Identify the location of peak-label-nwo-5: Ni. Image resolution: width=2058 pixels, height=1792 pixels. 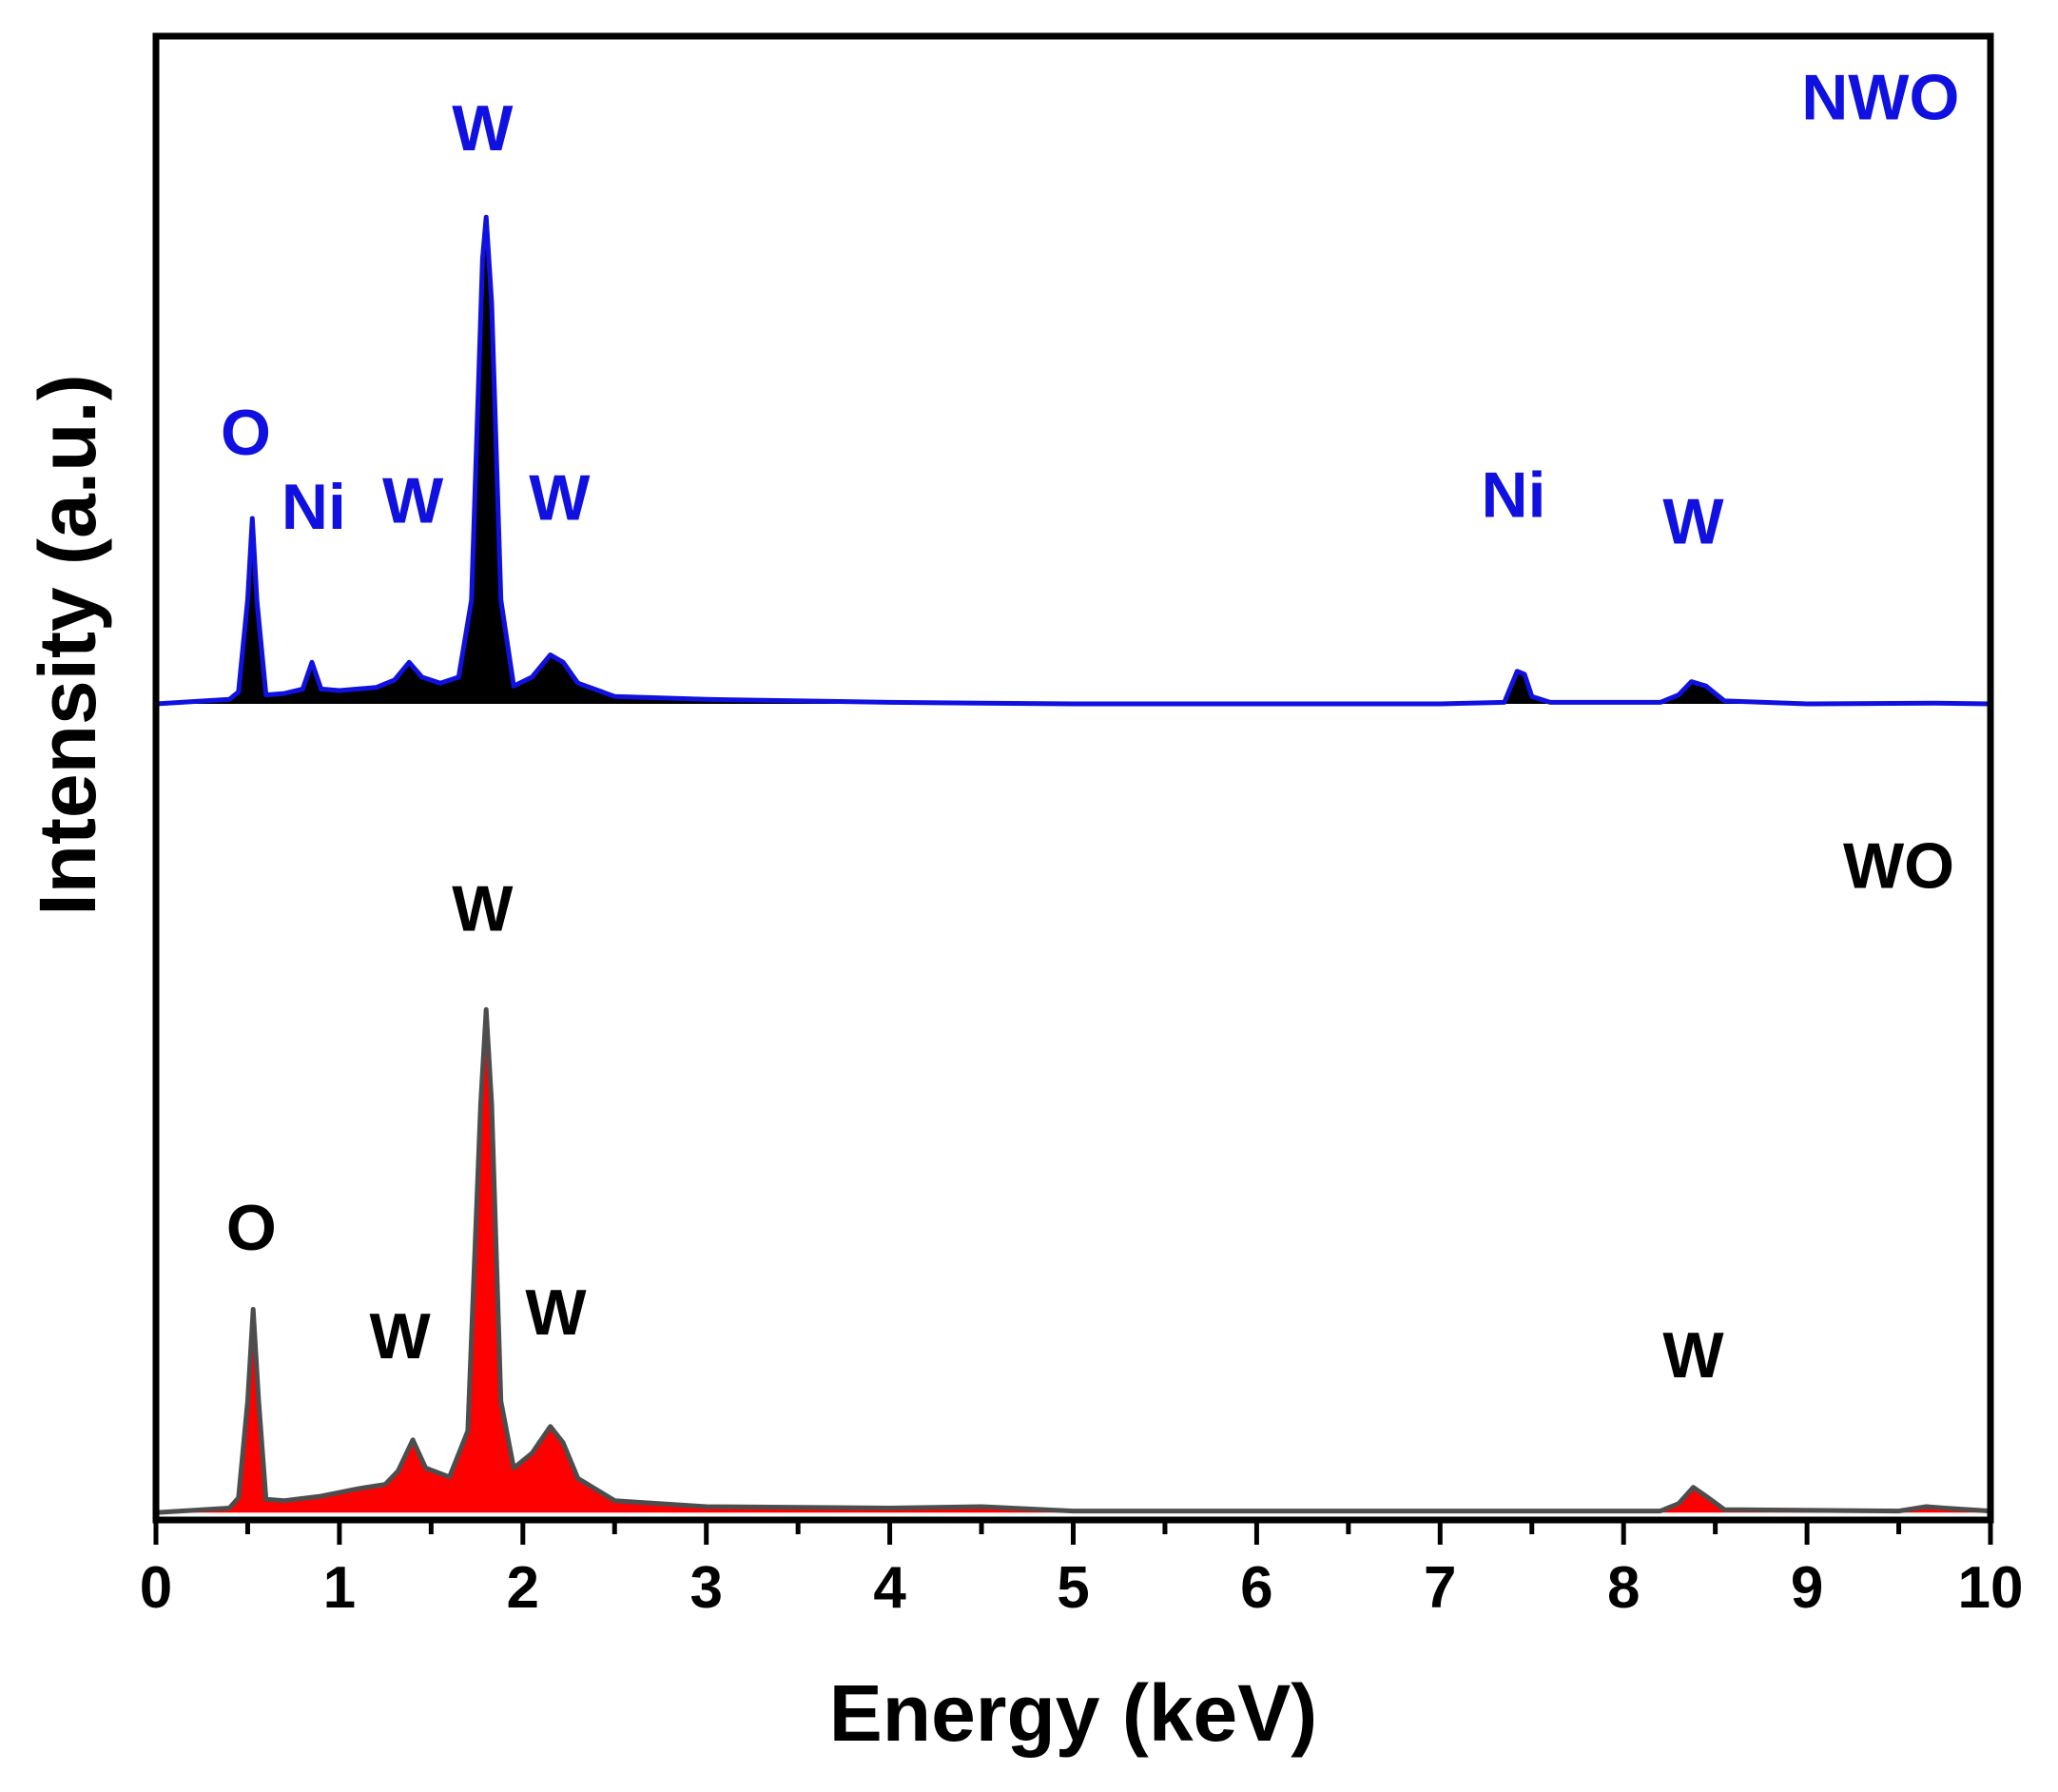
(1514, 495).